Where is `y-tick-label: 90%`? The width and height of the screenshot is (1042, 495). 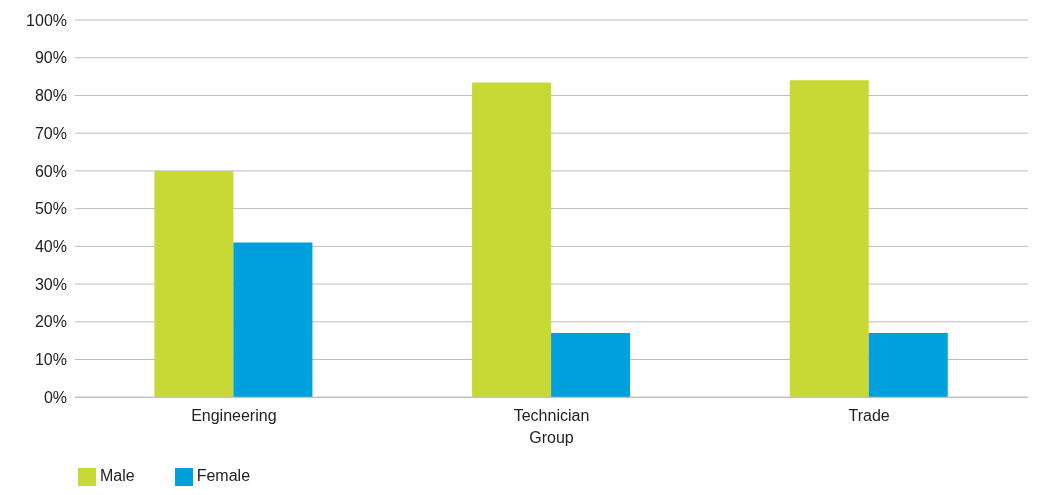
y-tick-label: 90% is located at coordinates (50, 58).